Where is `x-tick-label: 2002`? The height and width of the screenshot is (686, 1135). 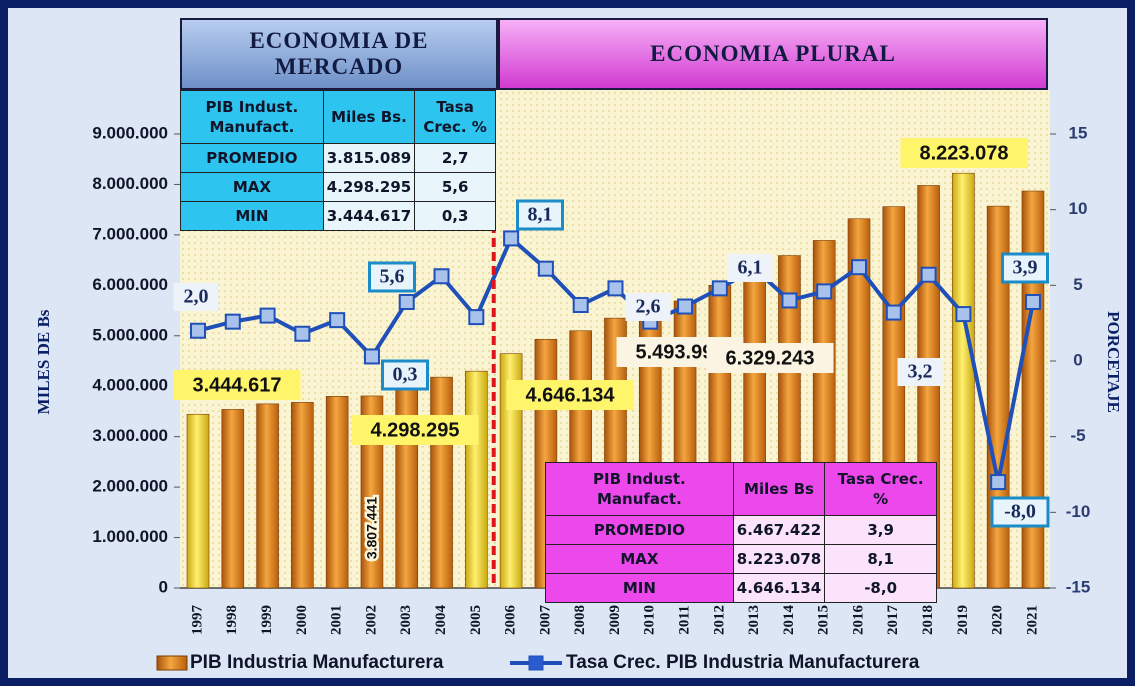
x-tick-label: 2002 is located at coordinates (371, 620).